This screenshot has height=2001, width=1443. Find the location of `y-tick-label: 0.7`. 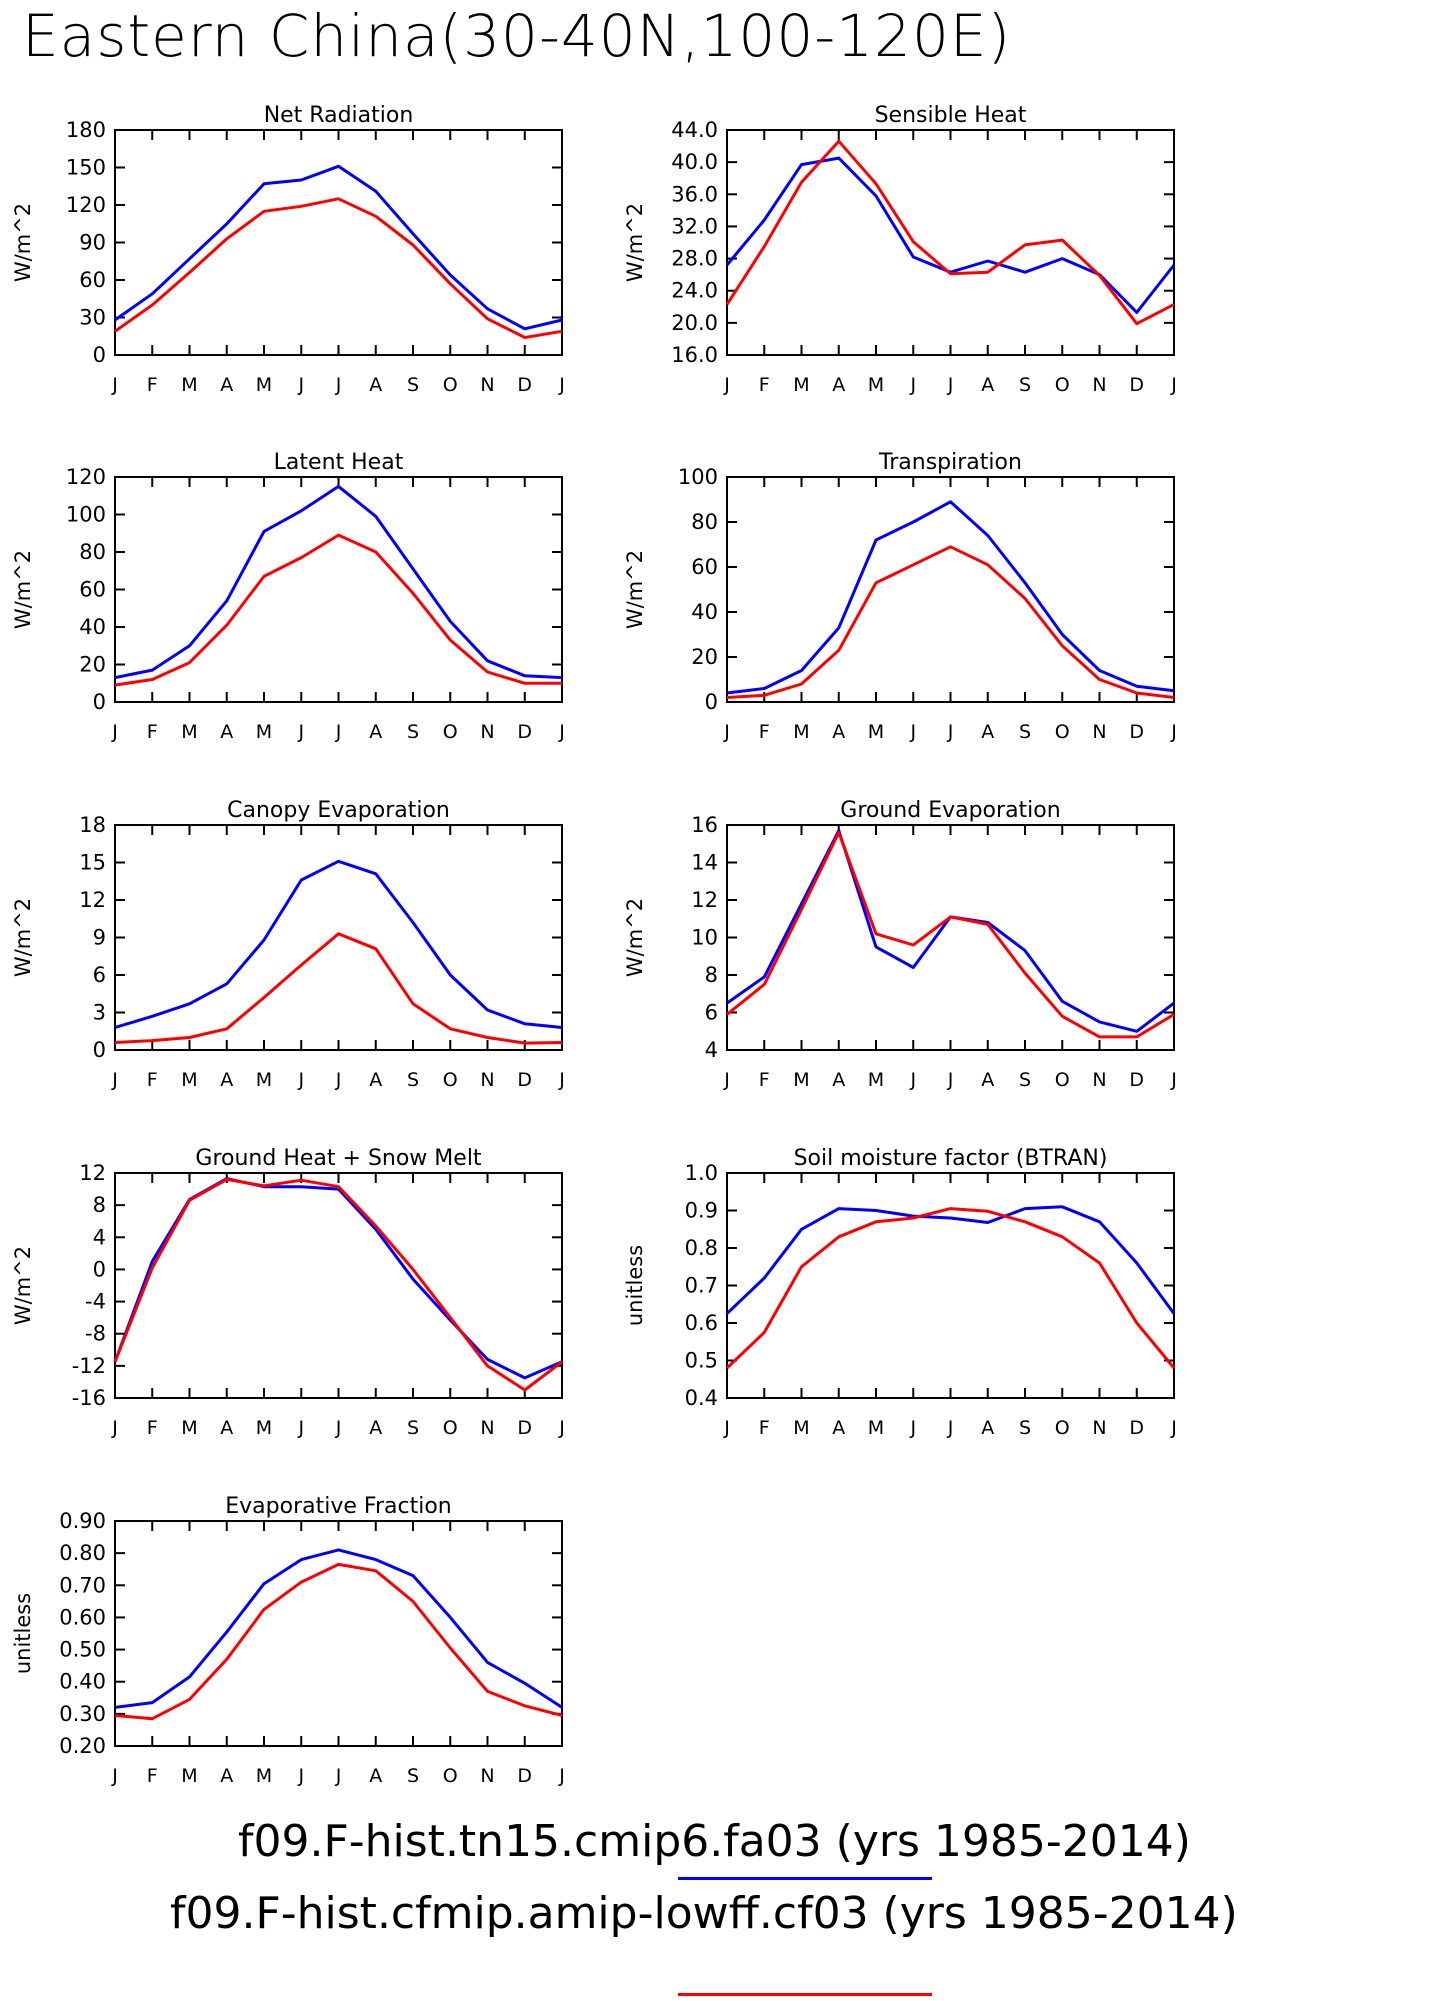

y-tick-label: 0.7 is located at coordinates (701, 1286).